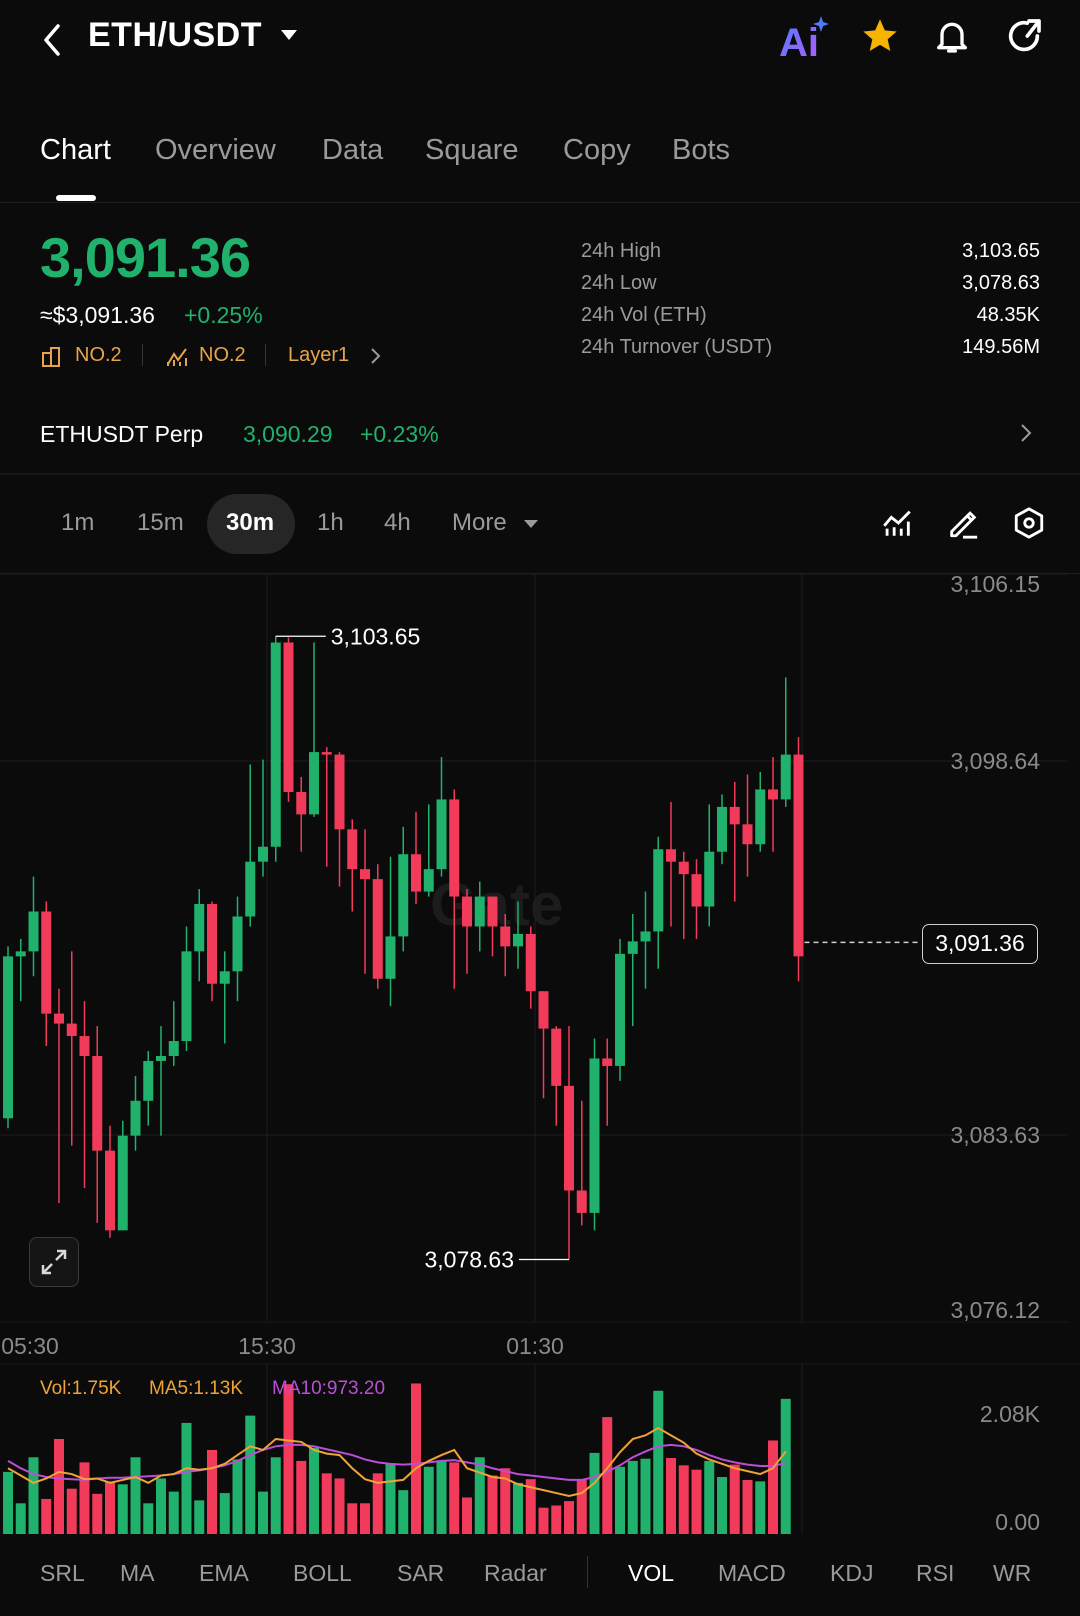 The height and width of the screenshot is (1616, 1080). What do you see at coordinates (540, 432) in the screenshot?
I see `perp-row: ETHUSDT Perp 3,090.29 +0.23%` at bounding box center [540, 432].